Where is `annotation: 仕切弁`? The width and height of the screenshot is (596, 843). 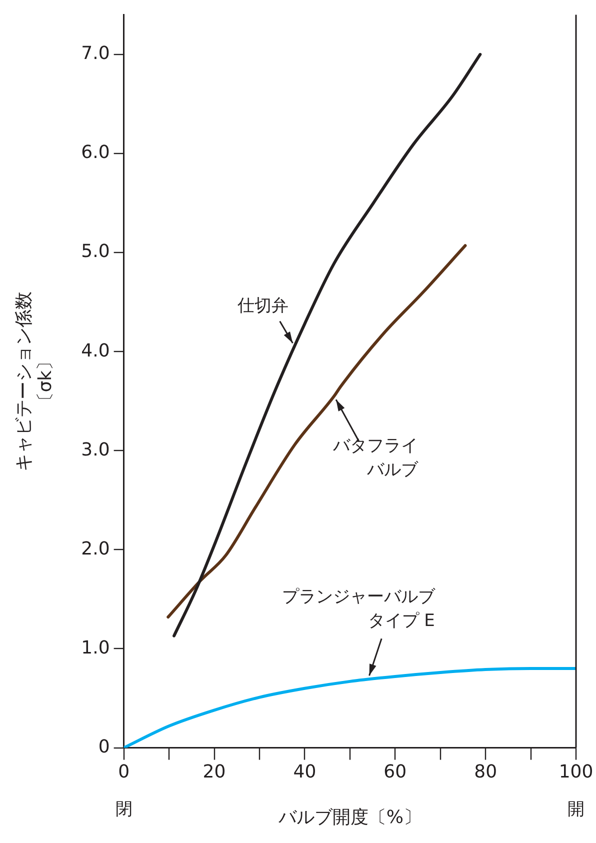 annotation: 仕切弁 is located at coordinates (262, 306).